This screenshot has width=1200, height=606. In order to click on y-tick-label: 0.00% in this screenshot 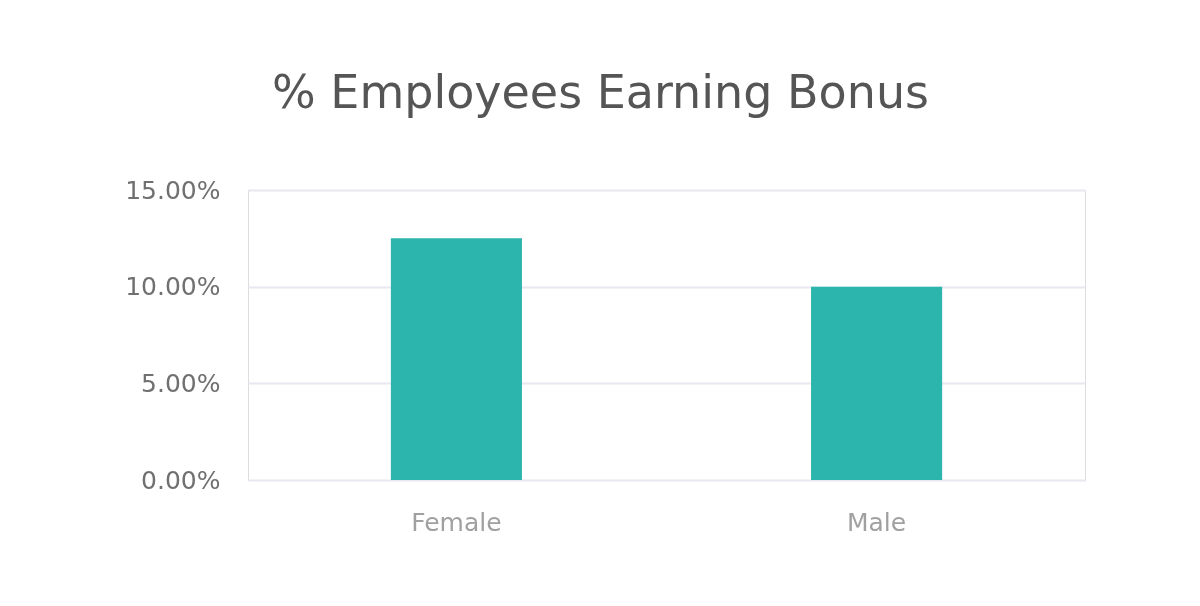, I will do `click(181, 480)`.